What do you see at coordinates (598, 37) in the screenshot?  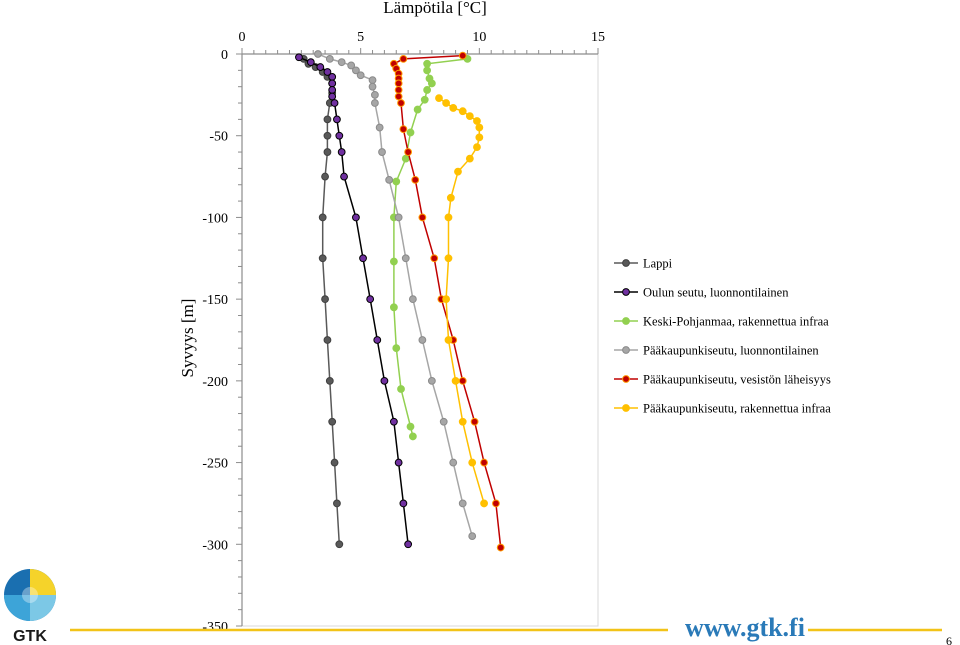 I see `x-tick-label: 15` at bounding box center [598, 37].